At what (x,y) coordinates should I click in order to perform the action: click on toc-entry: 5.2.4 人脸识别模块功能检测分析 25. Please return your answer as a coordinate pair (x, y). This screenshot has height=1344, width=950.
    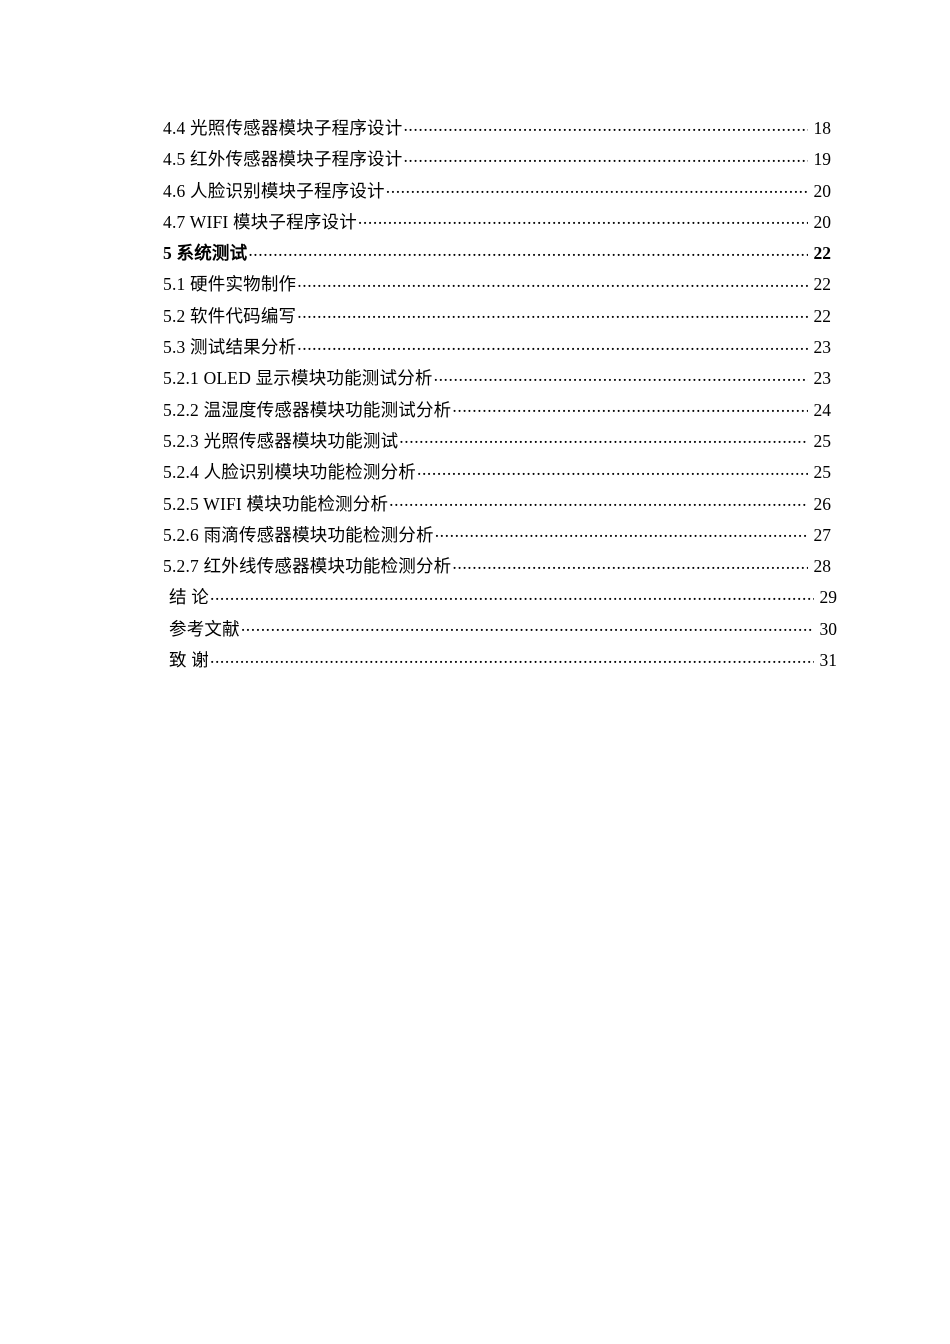
    Looking at the image, I should click on (497, 472).